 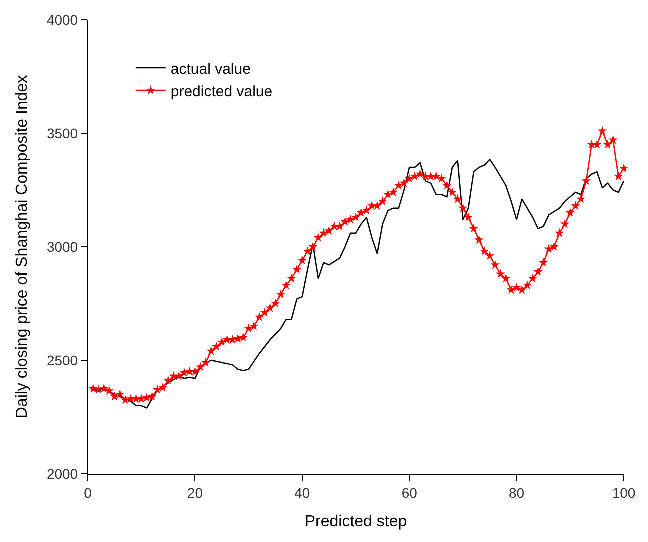 I want to click on y-axis-title: Daily closing price of Shanghai Composite Index, so click(x=22, y=247).